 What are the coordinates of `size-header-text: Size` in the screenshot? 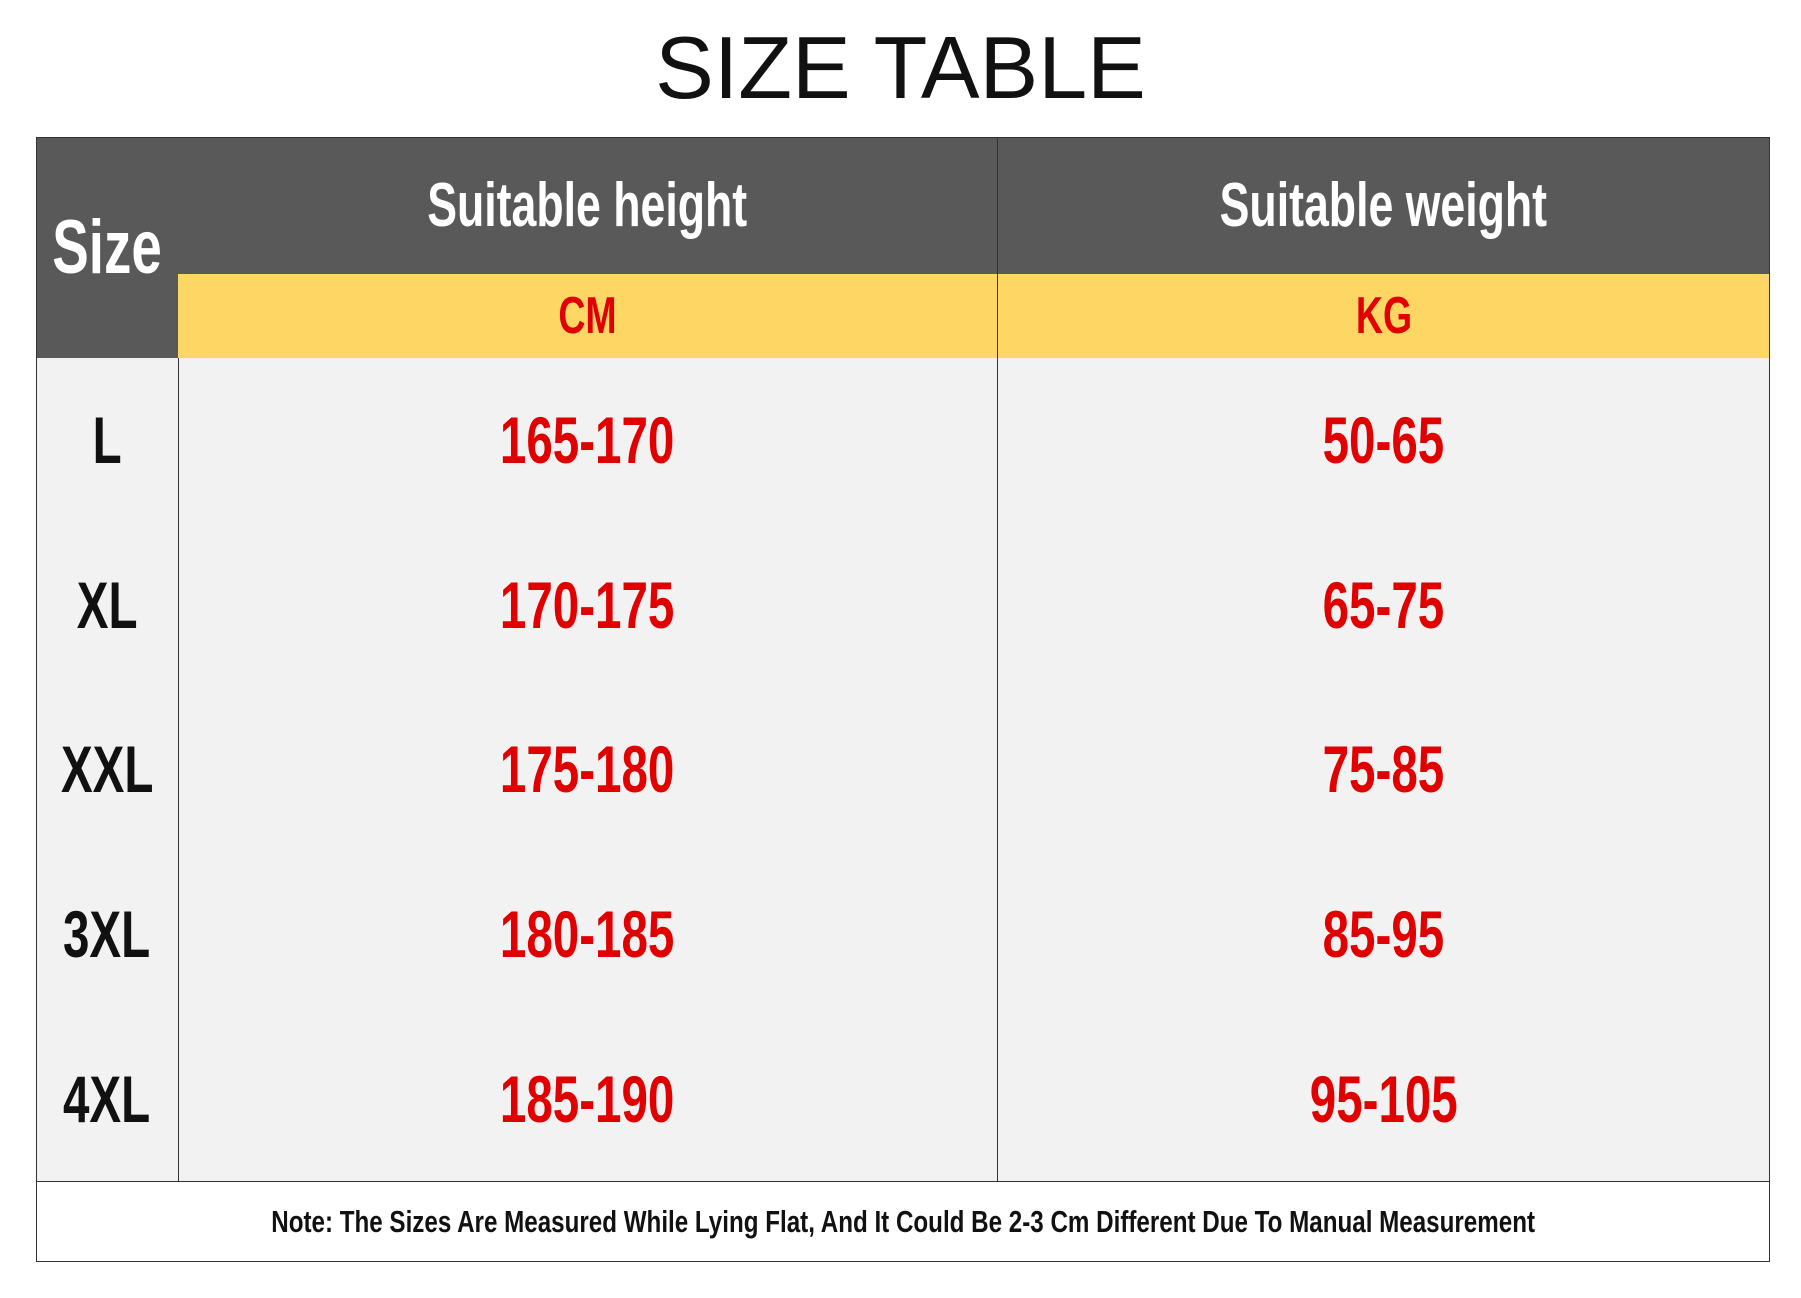 It's located at (107, 247).